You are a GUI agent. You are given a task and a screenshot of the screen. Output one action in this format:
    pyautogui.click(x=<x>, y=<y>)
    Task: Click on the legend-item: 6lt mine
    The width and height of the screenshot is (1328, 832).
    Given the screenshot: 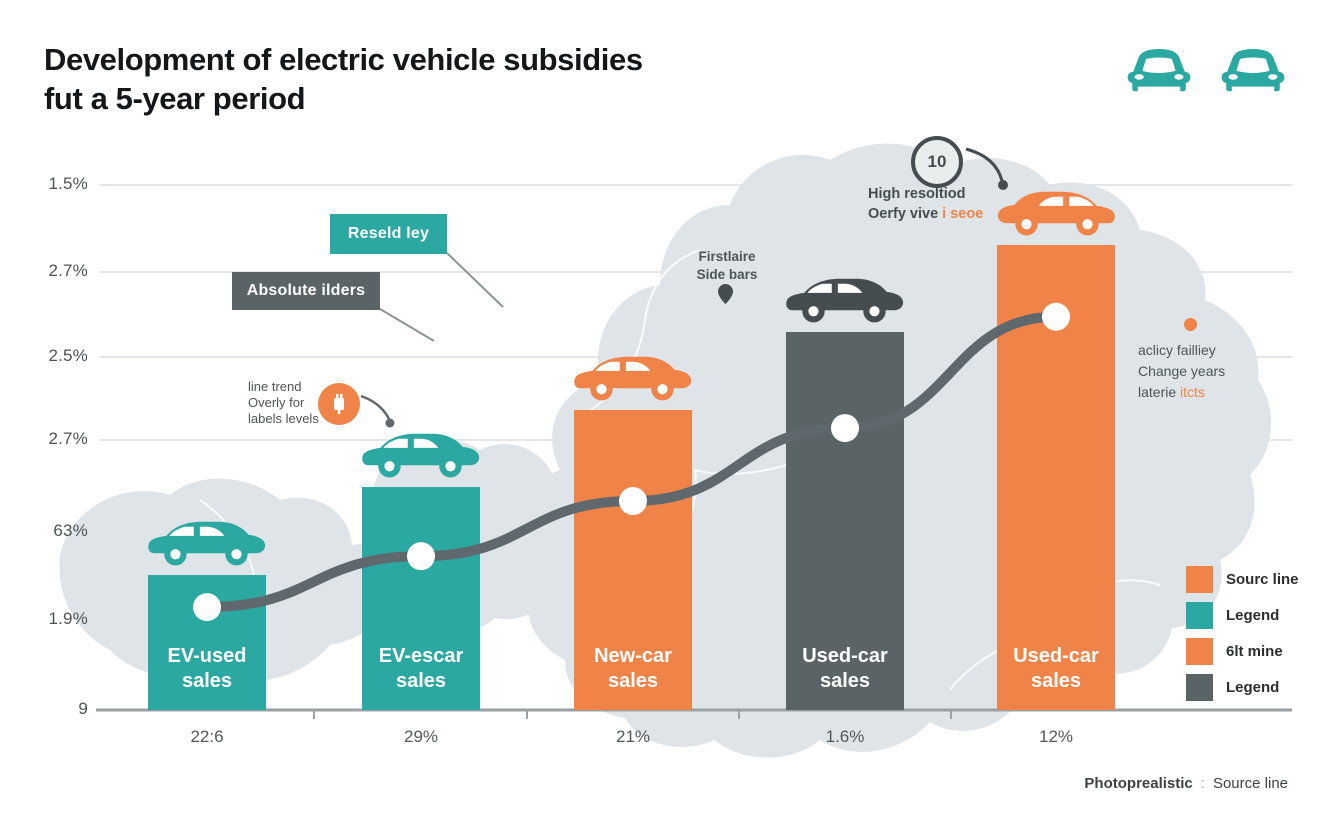 What is the action you would take?
    pyautogui.click(x=1242, y=651)
    